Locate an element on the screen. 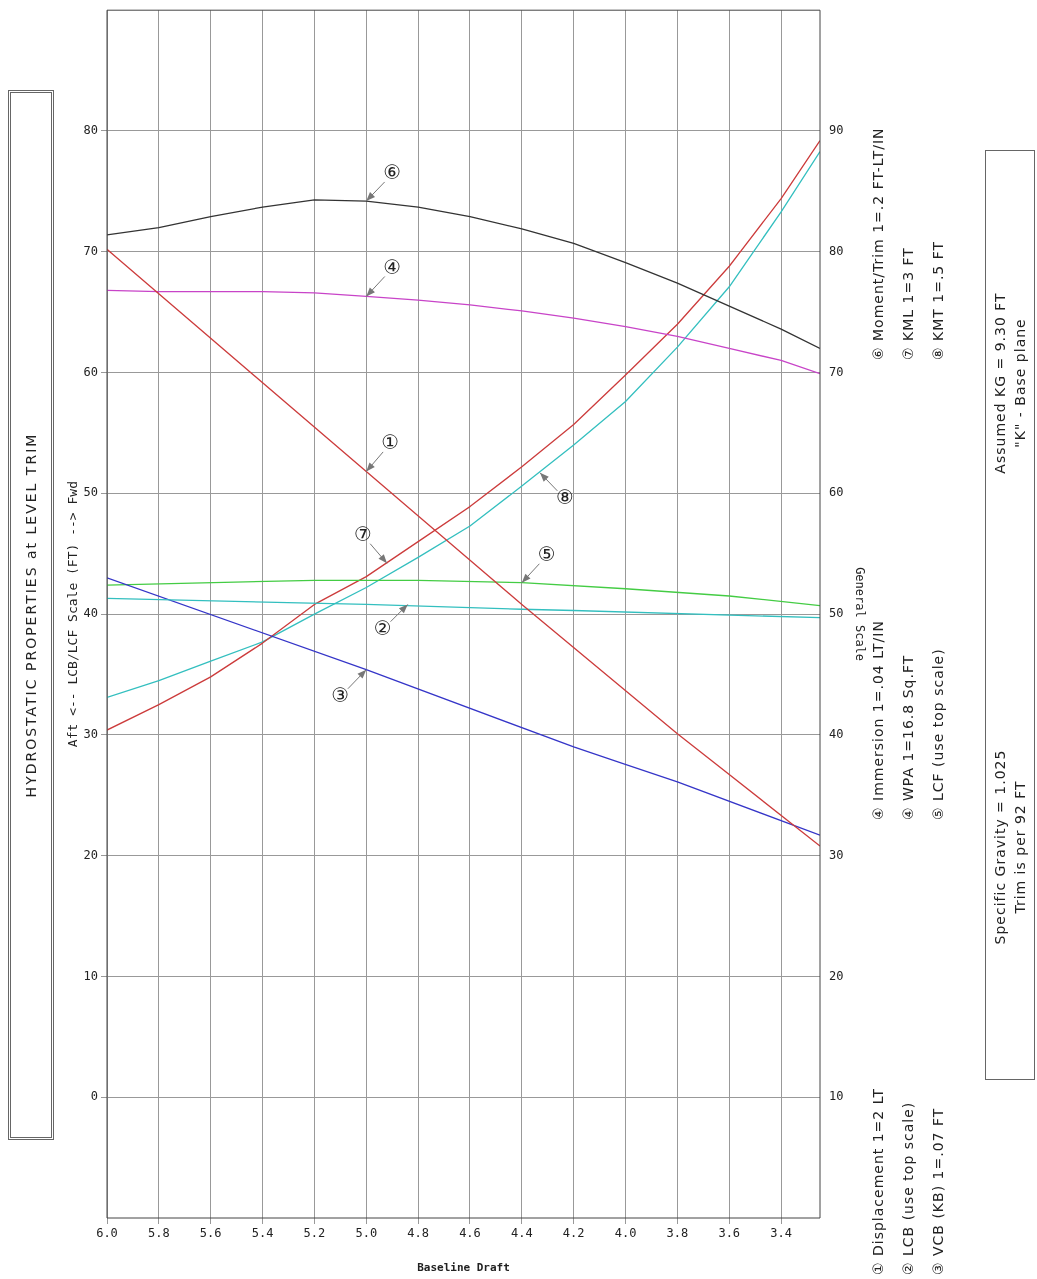 The width and height of the screenshot is (1037, 1279). x-tick-label: 5.4 is located at coordinates (262, 1233).